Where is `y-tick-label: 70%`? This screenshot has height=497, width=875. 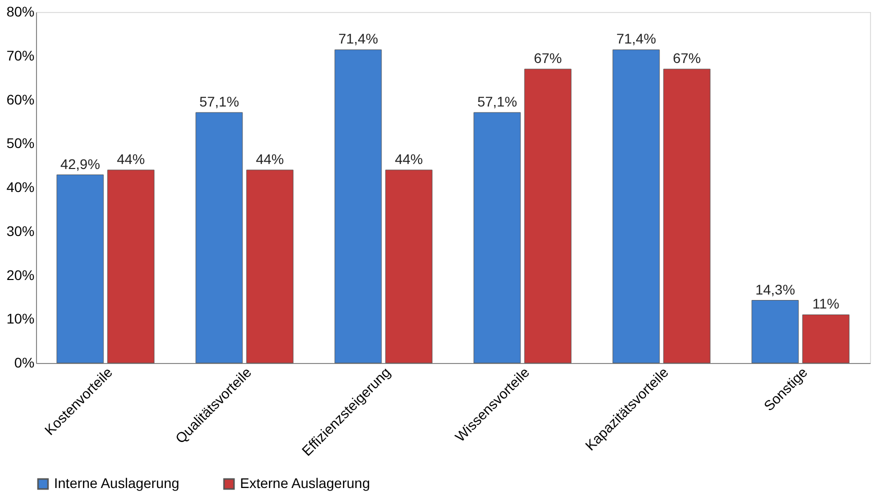
y-tick-label: 70% is located at coordinates (20, 55).